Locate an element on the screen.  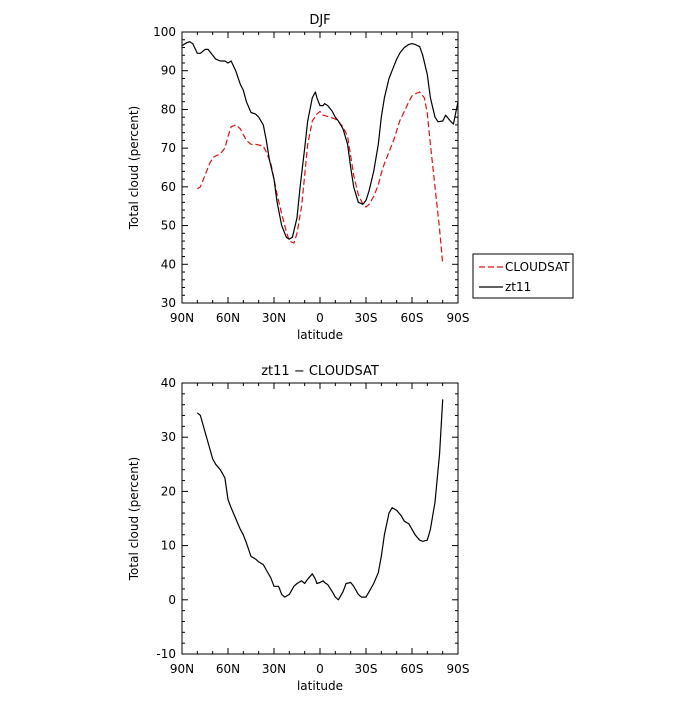
legend: CLOUDSAT zt11 is located at coordinates (523, 276).